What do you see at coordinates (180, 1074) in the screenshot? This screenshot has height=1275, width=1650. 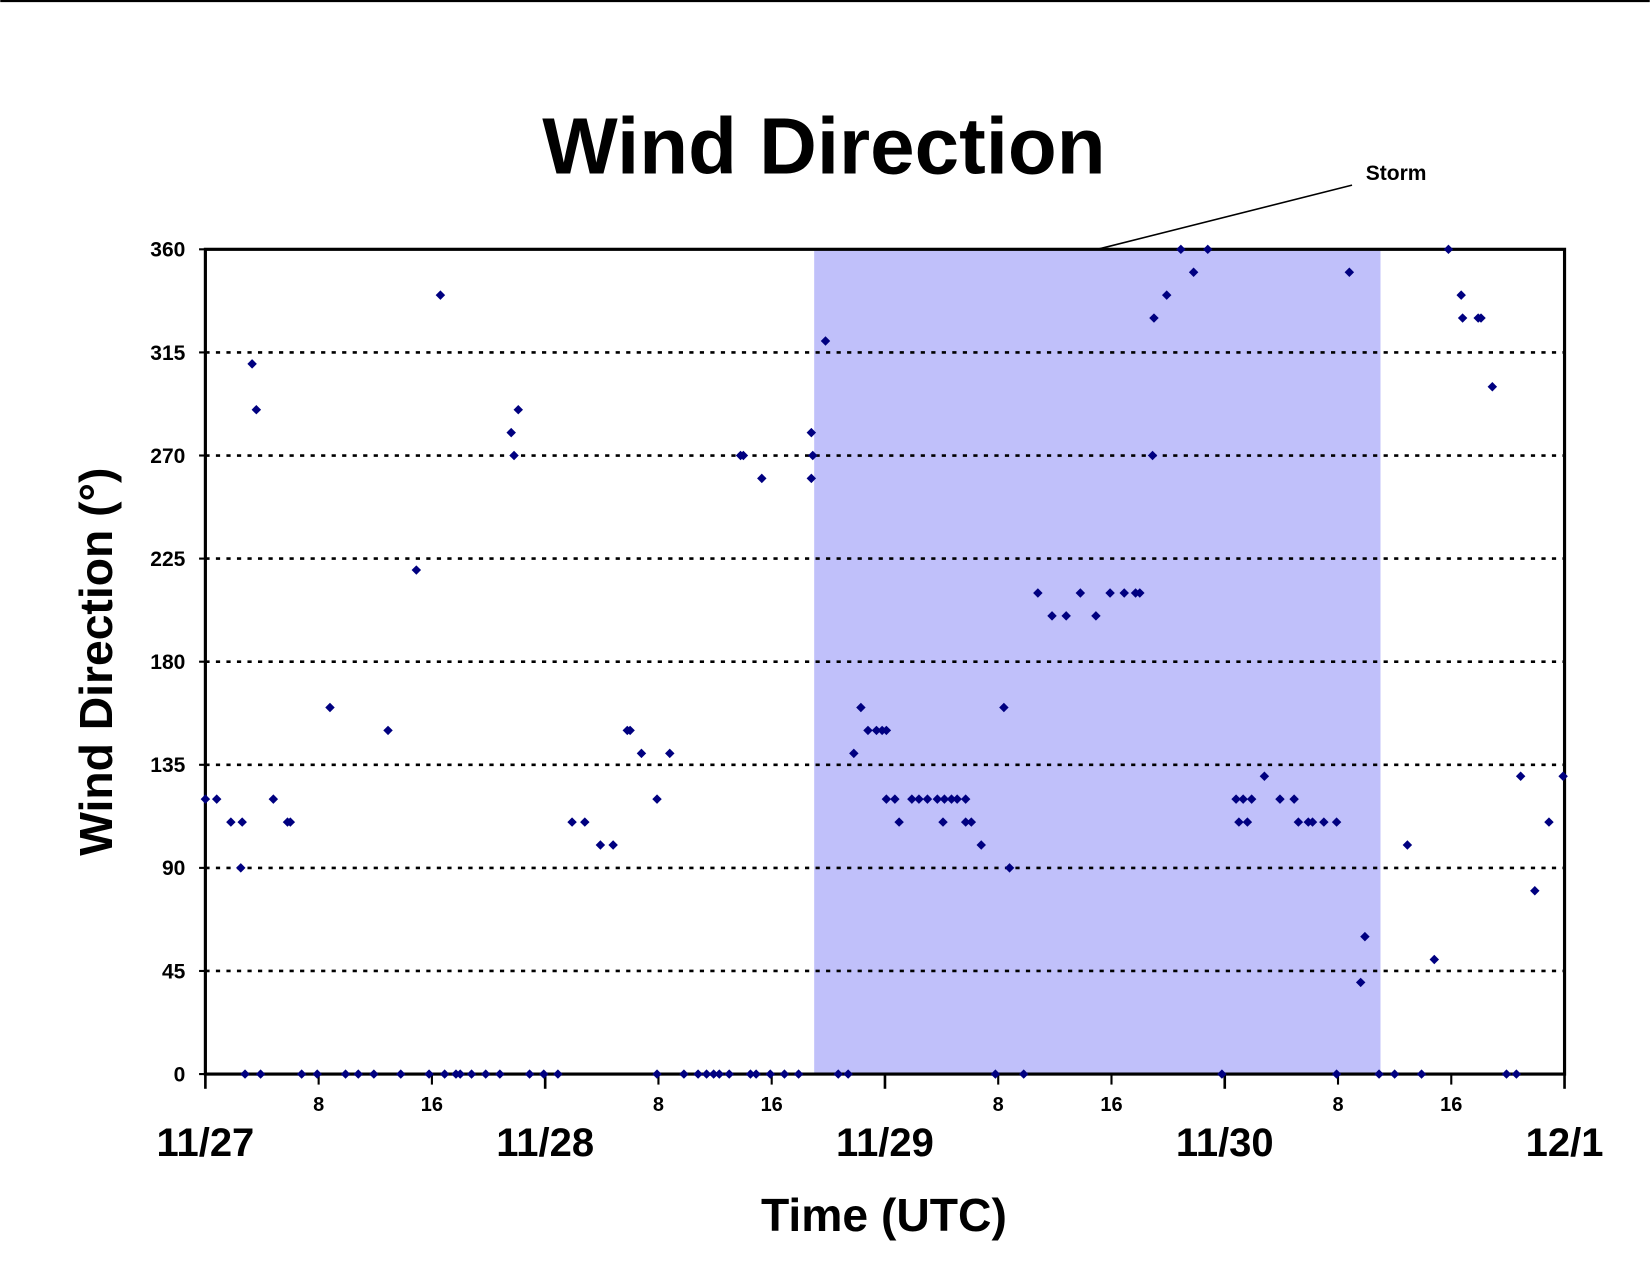 I see `y-tick-label: 0` at bounding box center [180, 1074].